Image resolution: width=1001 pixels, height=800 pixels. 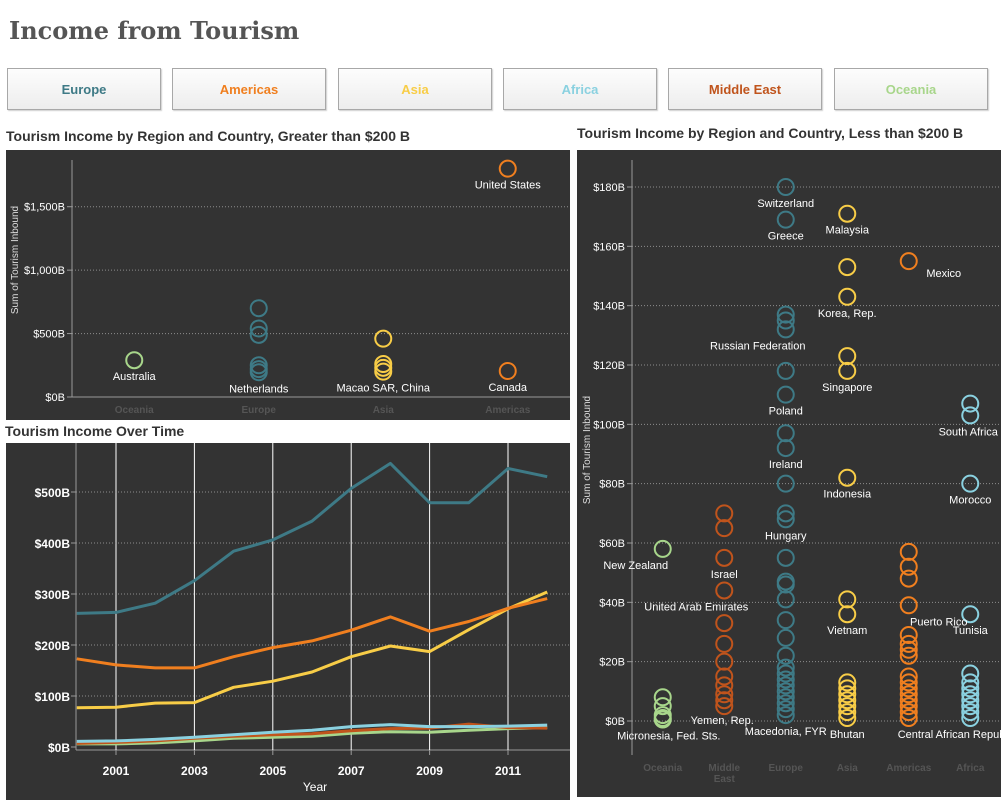 I want to click on y-tick-label: $1,500B, so click(x=44, y=208).